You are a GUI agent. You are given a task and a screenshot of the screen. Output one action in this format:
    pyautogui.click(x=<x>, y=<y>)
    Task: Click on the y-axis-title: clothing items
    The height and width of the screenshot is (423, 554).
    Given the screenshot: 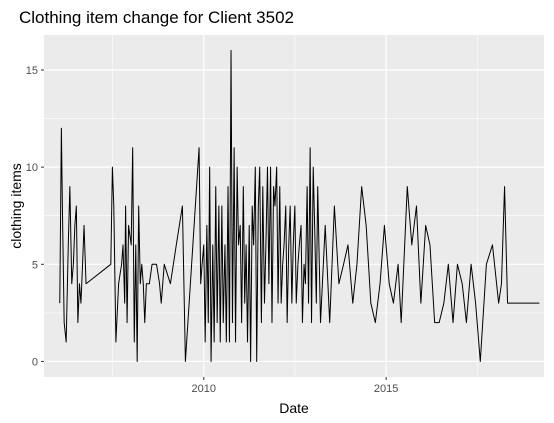 What is the action you would take?
    pyautogui.click(x=16, y=206)
    